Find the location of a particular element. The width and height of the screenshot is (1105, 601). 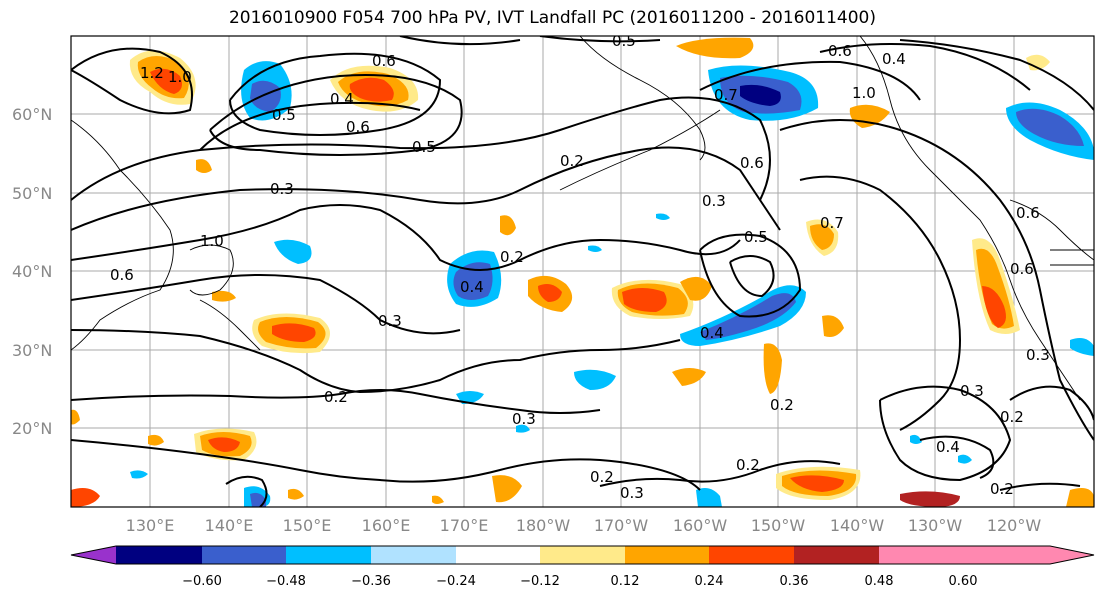

colorbar-tick-label: −0.12 is located at coordinates (540, 581).